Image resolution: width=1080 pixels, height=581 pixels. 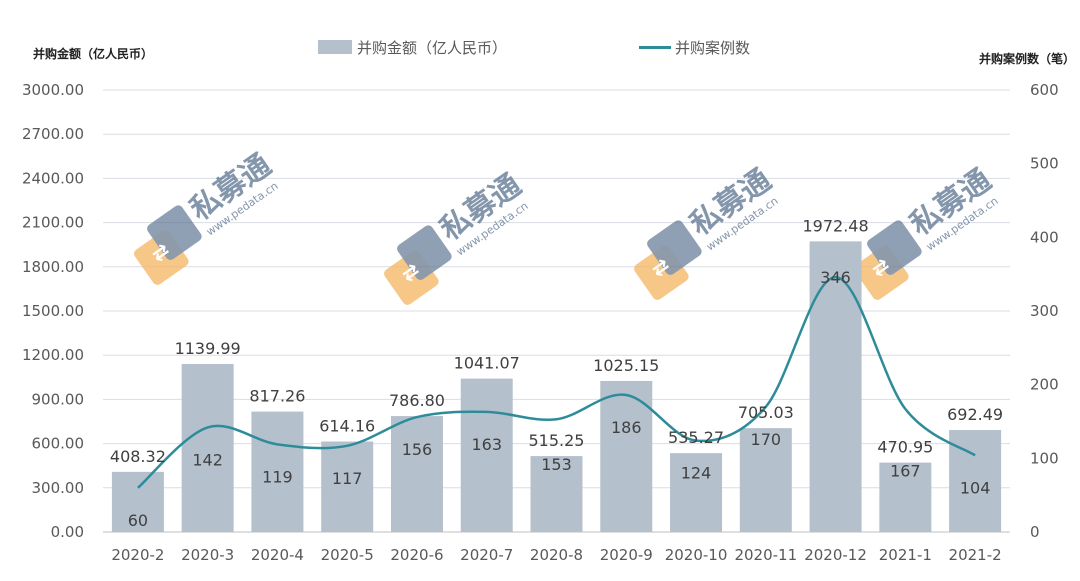 What do you see at coordinates (277, 476) in the screenshot?
I see `line-value-label: 119` at bounding box center [277, 476].